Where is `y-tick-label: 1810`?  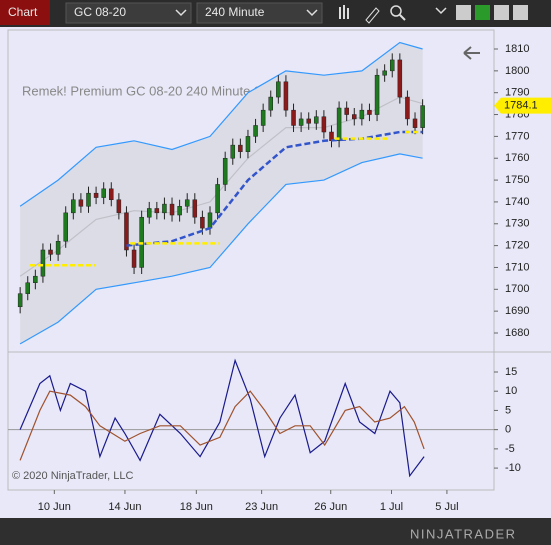 y-tick-label: 1810 is located at coordinates (517, 49).